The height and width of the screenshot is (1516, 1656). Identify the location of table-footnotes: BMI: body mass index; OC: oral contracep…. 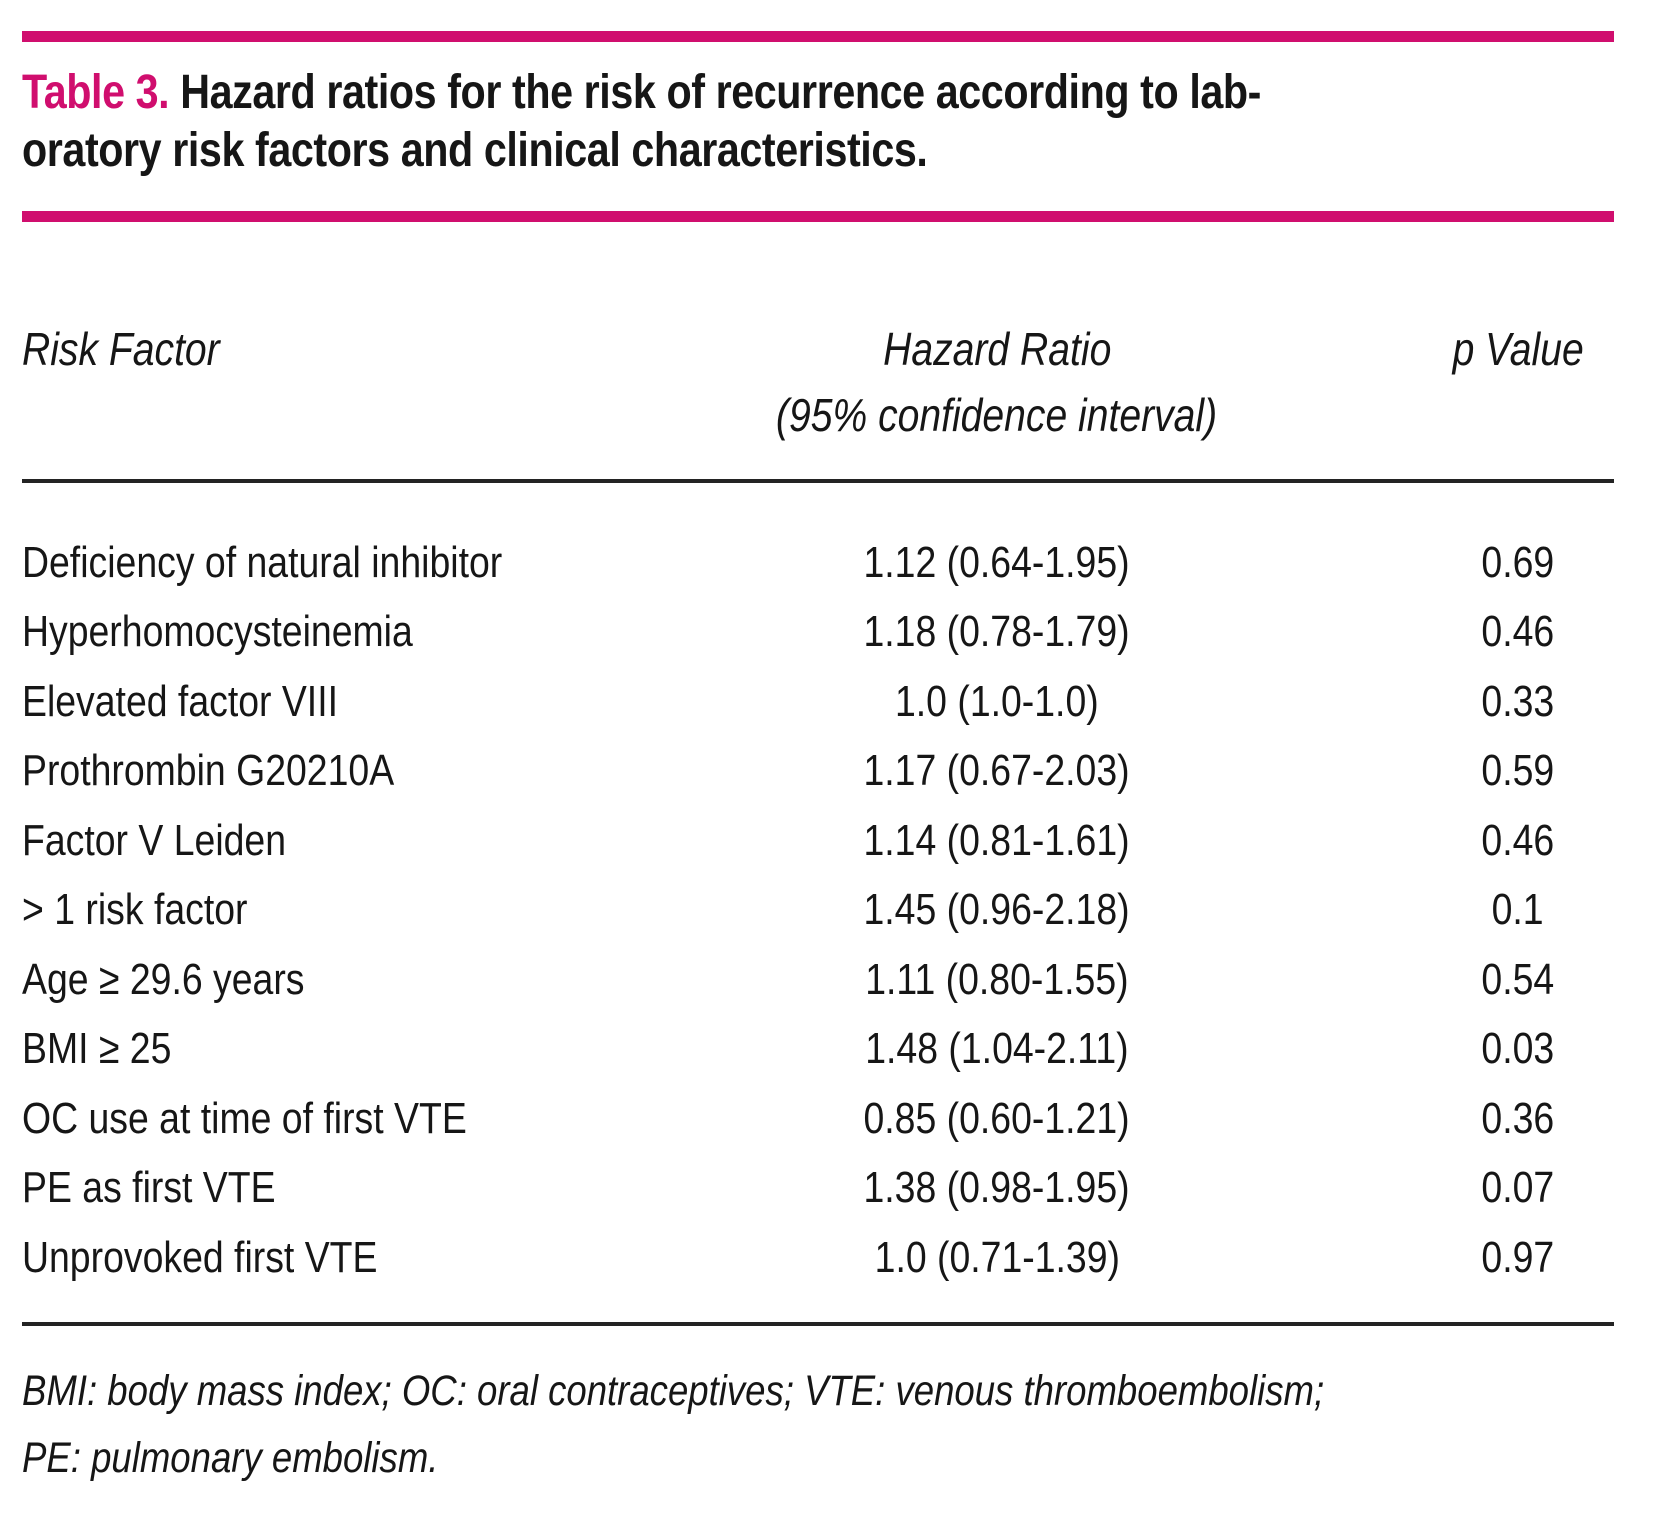
(788, 1425).